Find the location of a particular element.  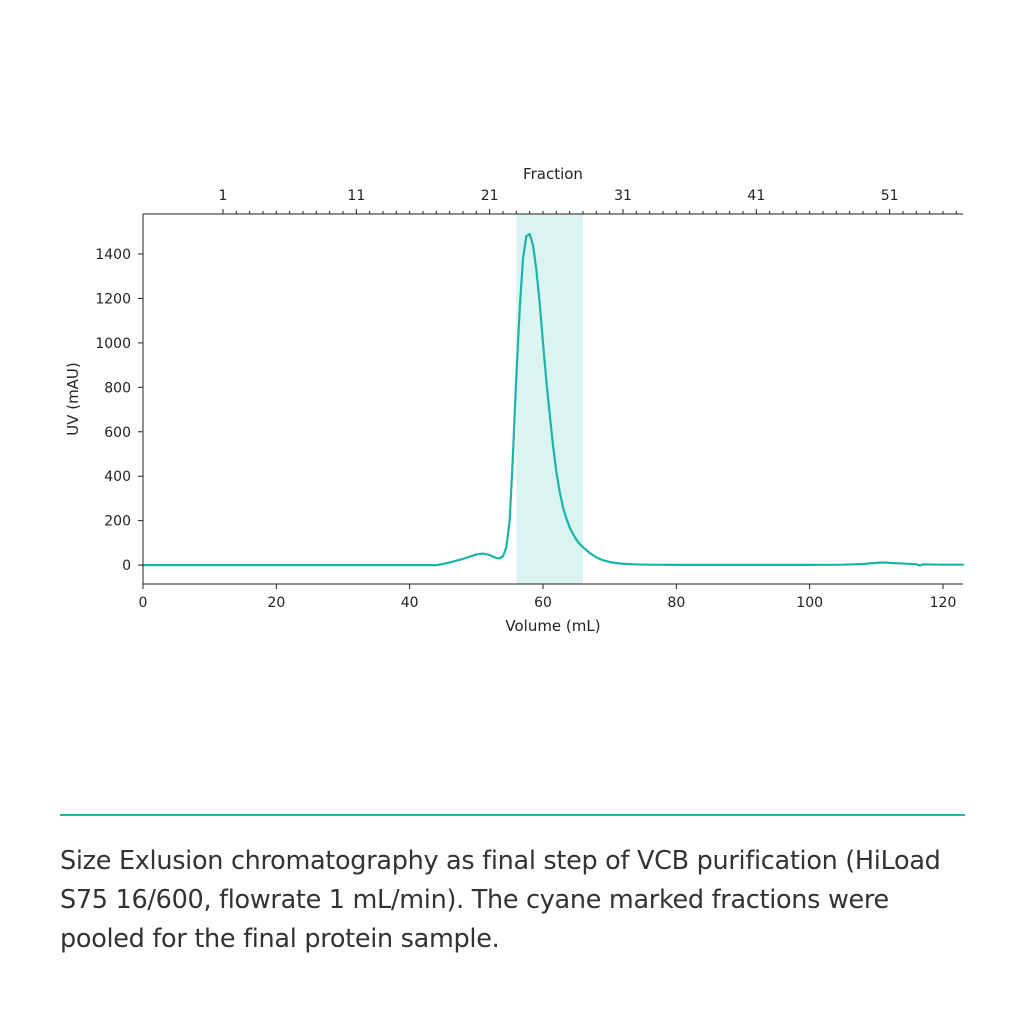

pooled-fractions-band is located at coordinates (549, 399).